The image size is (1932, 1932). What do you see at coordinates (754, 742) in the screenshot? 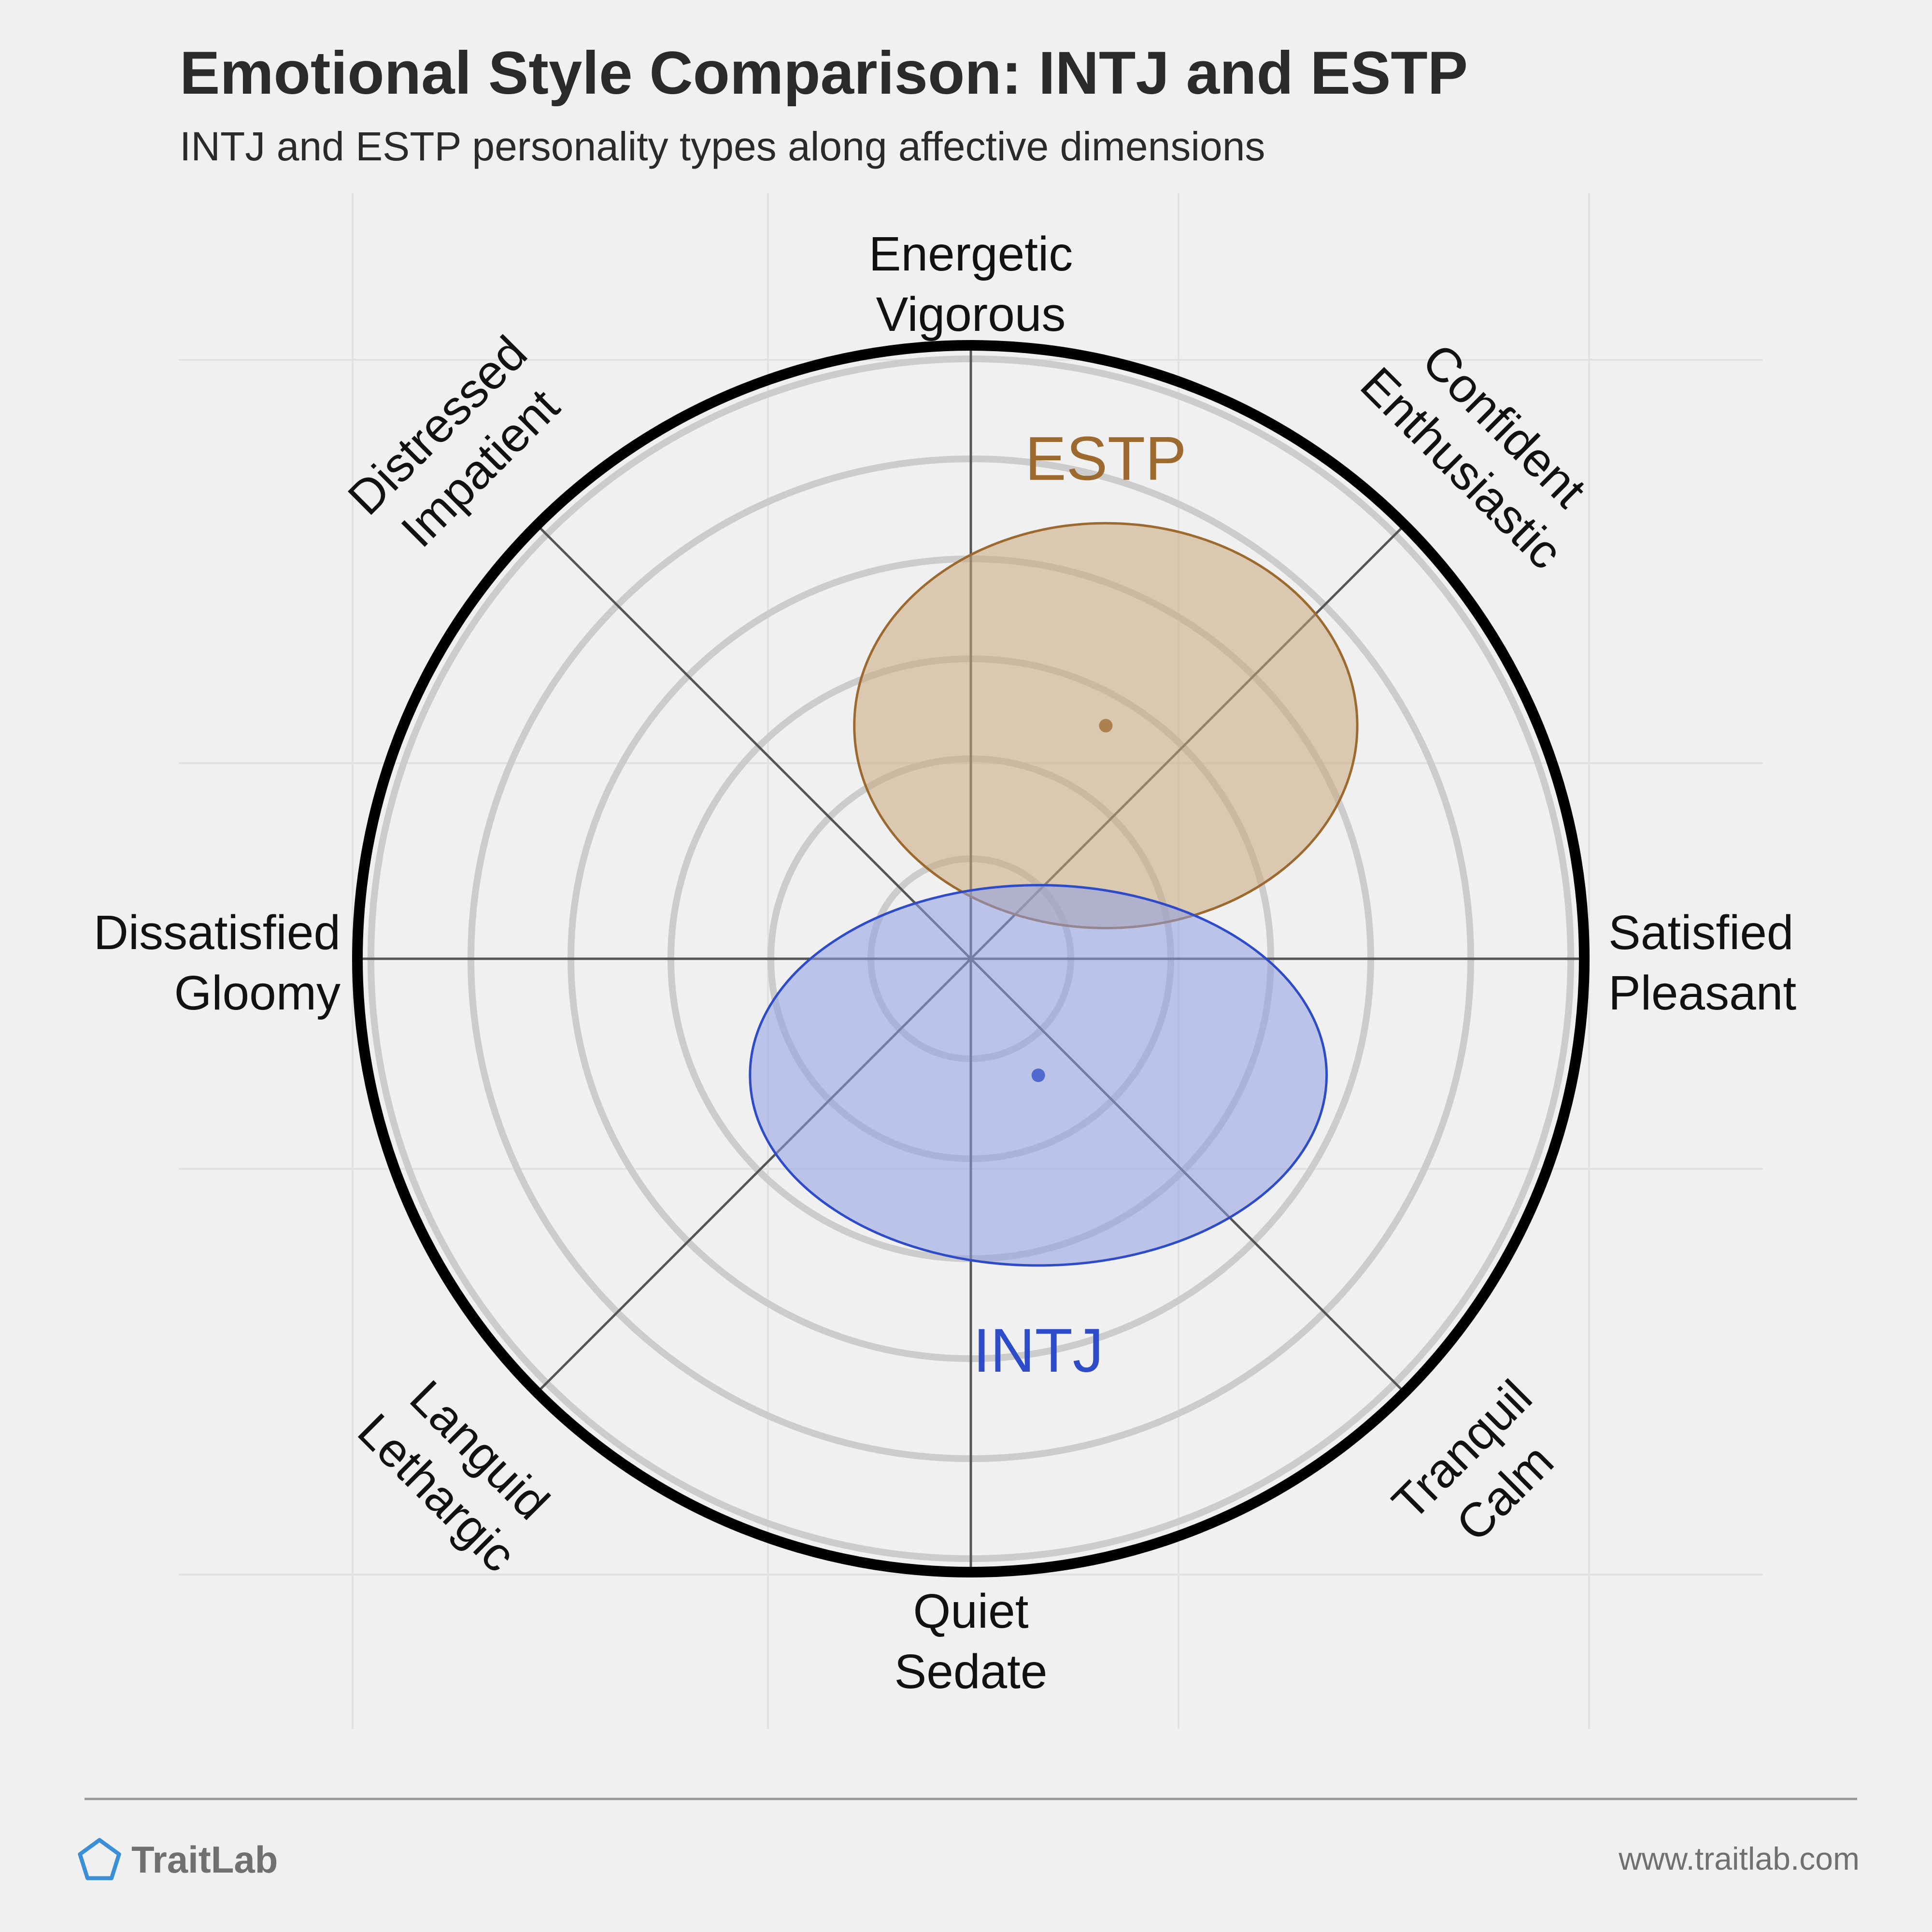
I see `axis-spoke` at bounding box center [754, 742].